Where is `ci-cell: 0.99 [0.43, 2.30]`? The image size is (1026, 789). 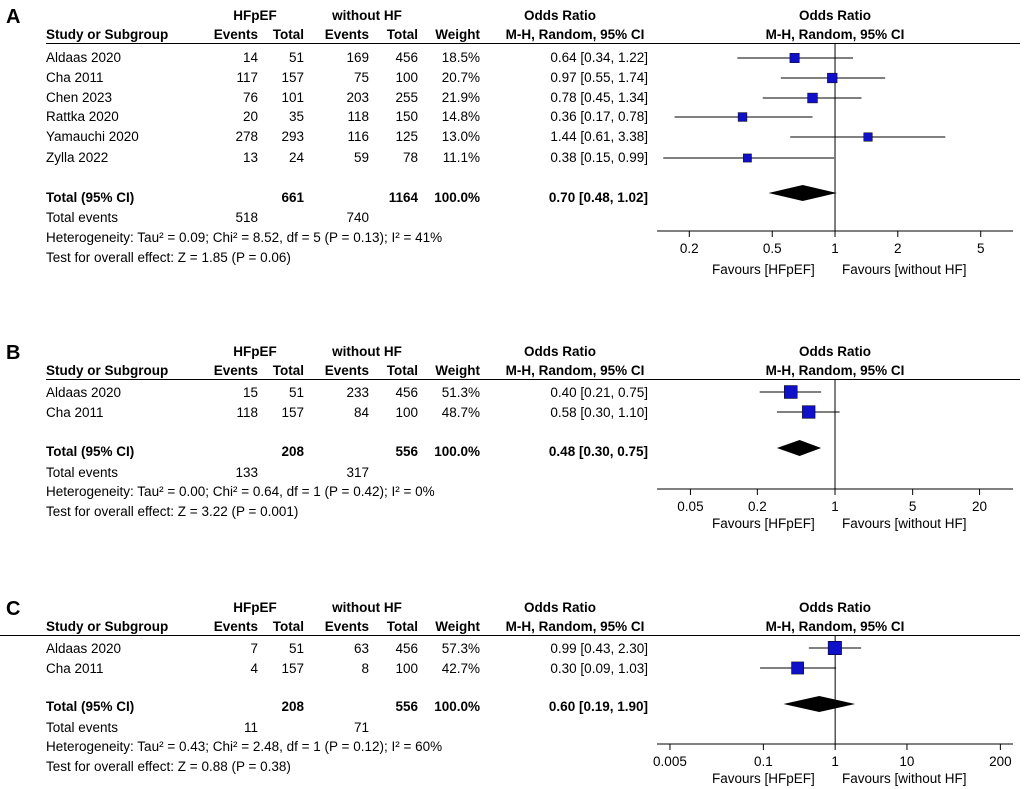
ci-cell: 0.99 [0.43, 2.30] is located at coordinates (599, 648).